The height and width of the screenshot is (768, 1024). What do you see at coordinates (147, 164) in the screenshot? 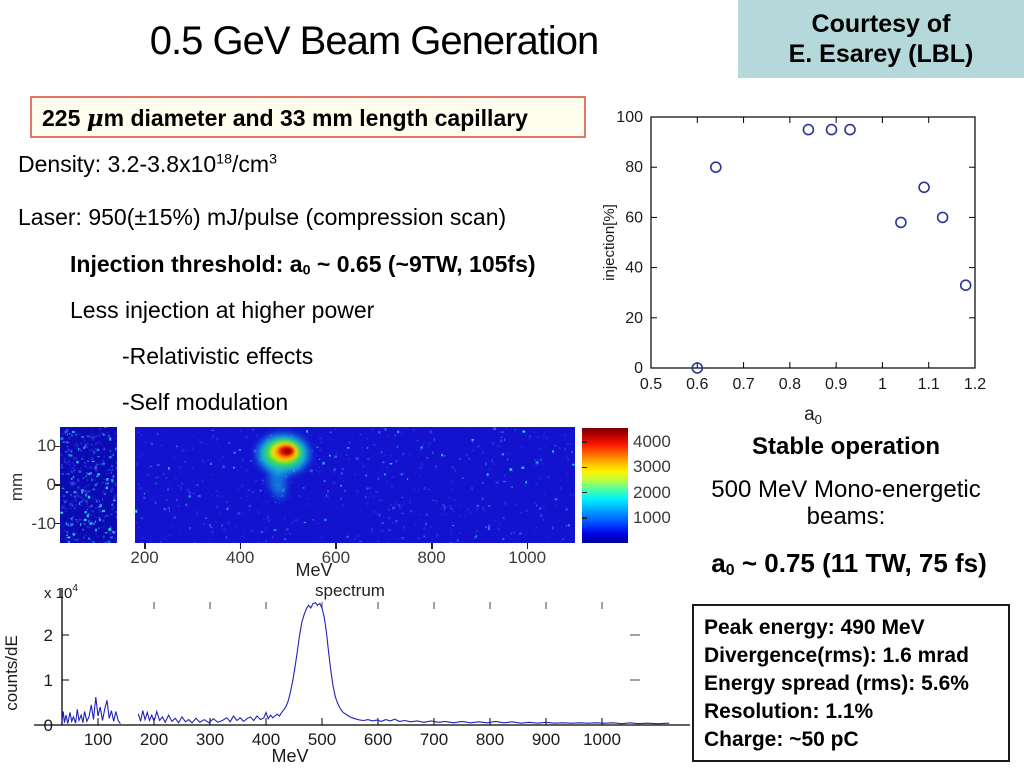
I see `density-line: Density: 3.2-3.8x1018/cm3` at bounding box center [147, 164].